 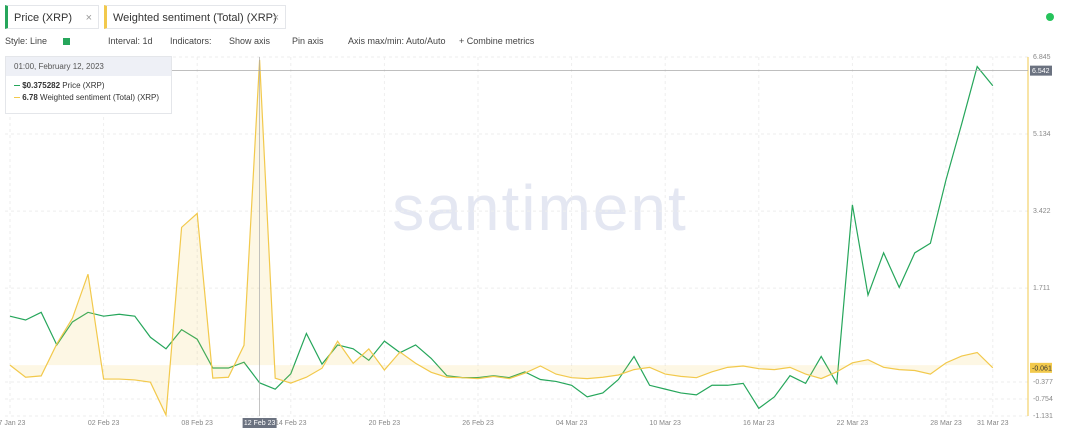 I want to click on tab-price: Price (XRP) ×, so click(x=52, y=17).